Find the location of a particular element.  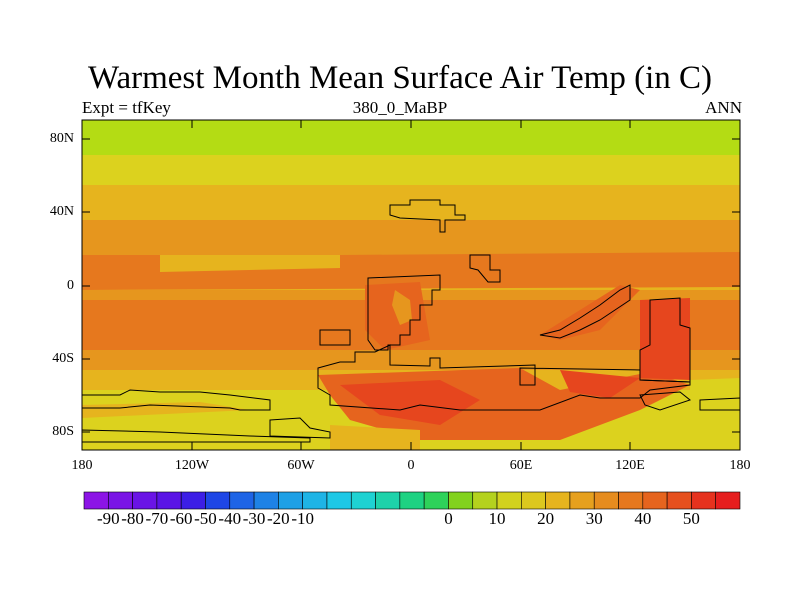

x-tick-label: 60W is located at coordinates (301, 465).